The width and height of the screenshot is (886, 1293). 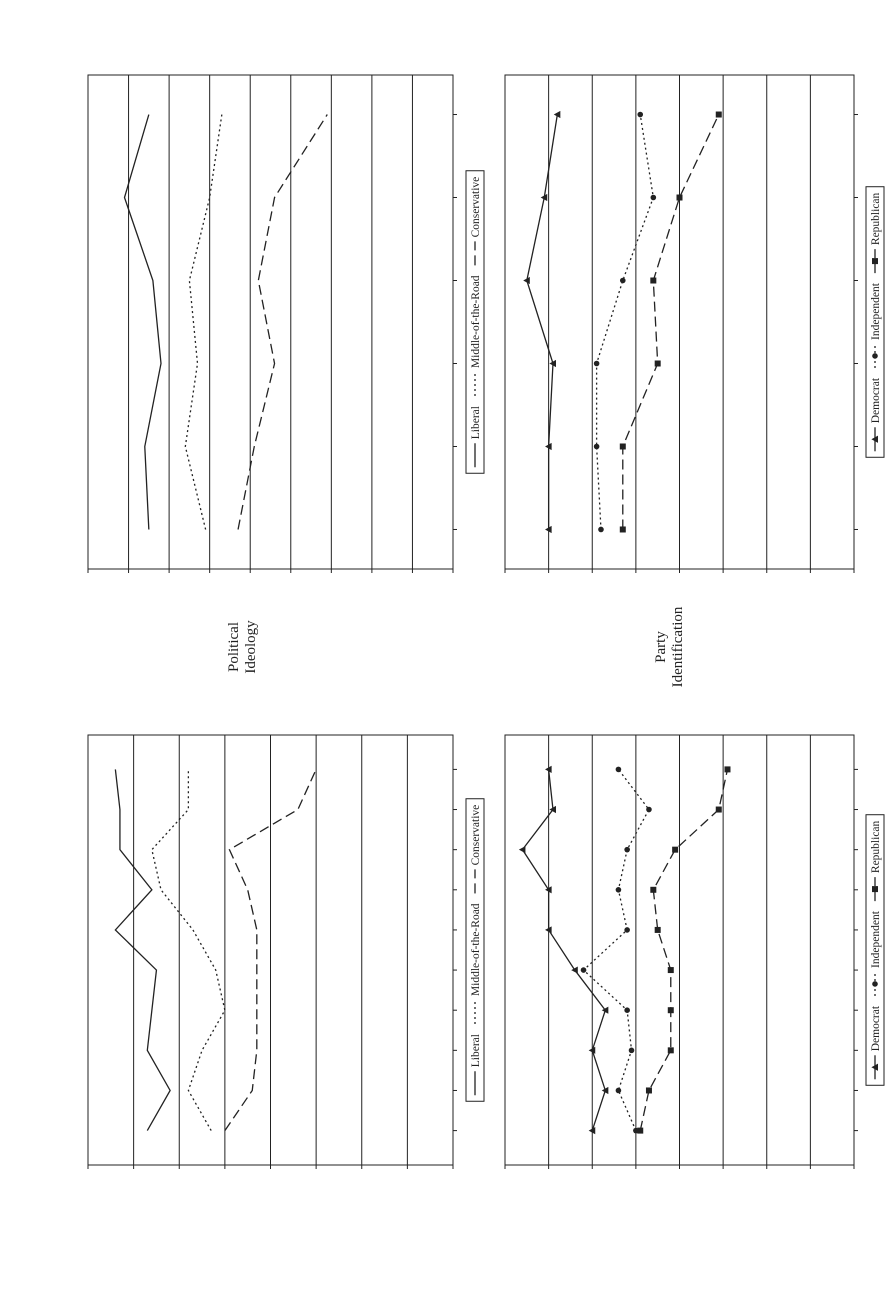 I want to click on legend: Liberal Middle-of-the-Road Conservative, so click(x=475, y=322).